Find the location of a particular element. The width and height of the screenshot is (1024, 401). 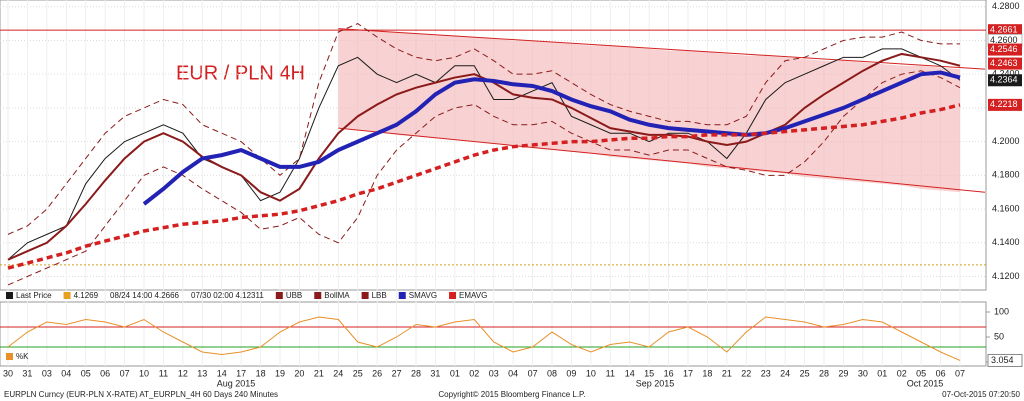

price-tag-label: 4.2661 is located at coordinates (1004, 30).